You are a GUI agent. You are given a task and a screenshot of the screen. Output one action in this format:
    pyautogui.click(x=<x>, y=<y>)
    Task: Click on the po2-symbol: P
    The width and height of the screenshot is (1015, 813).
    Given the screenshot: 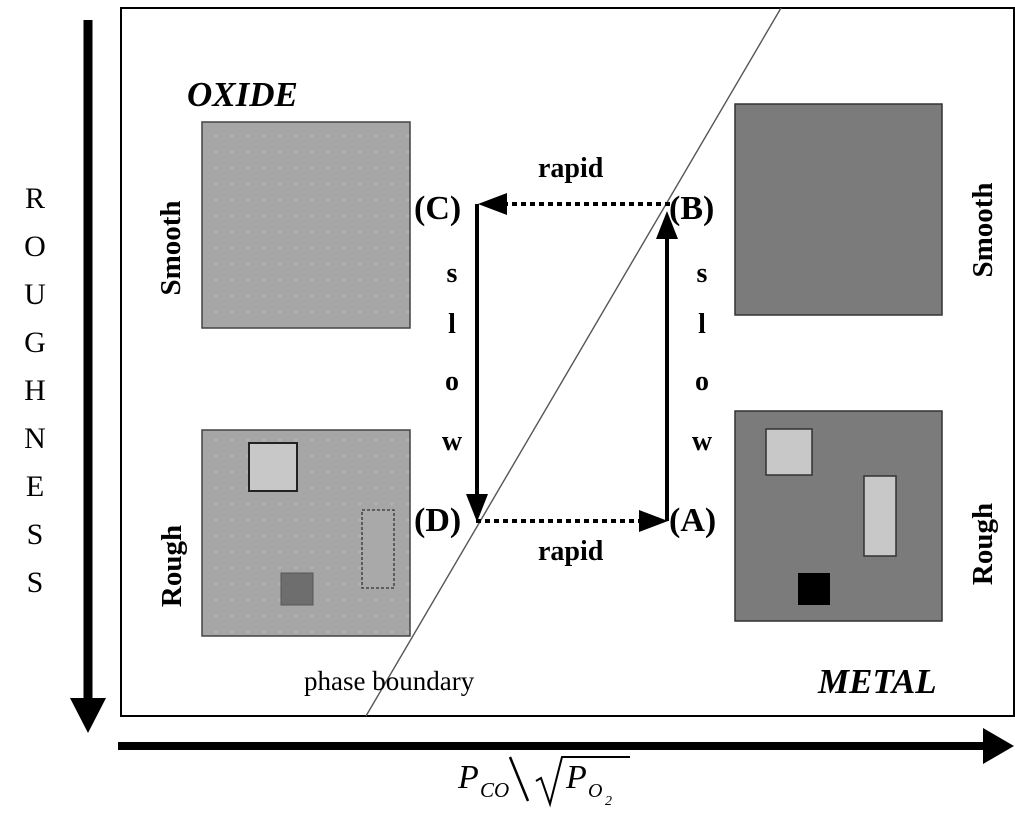 What is the action you would take?
    pyautogui.click(x=576, y=777)
    